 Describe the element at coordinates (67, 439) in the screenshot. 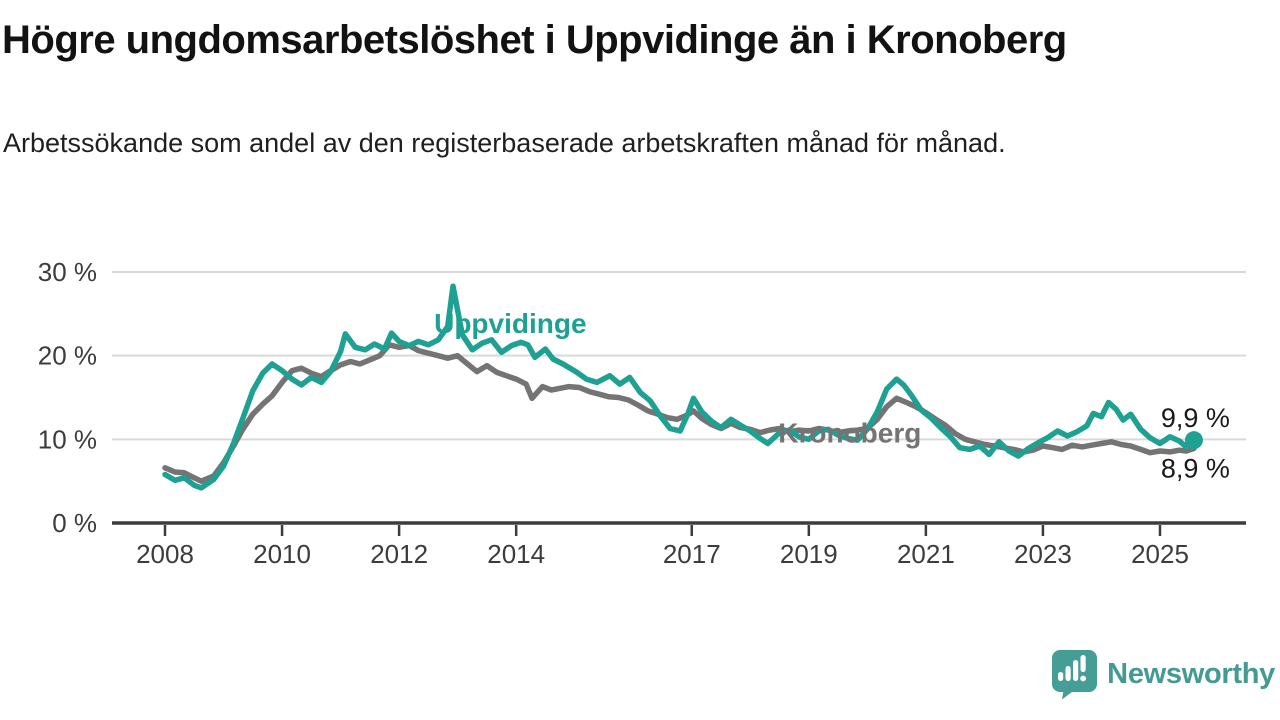

I see `y-axis-label: 10 %` at that location.